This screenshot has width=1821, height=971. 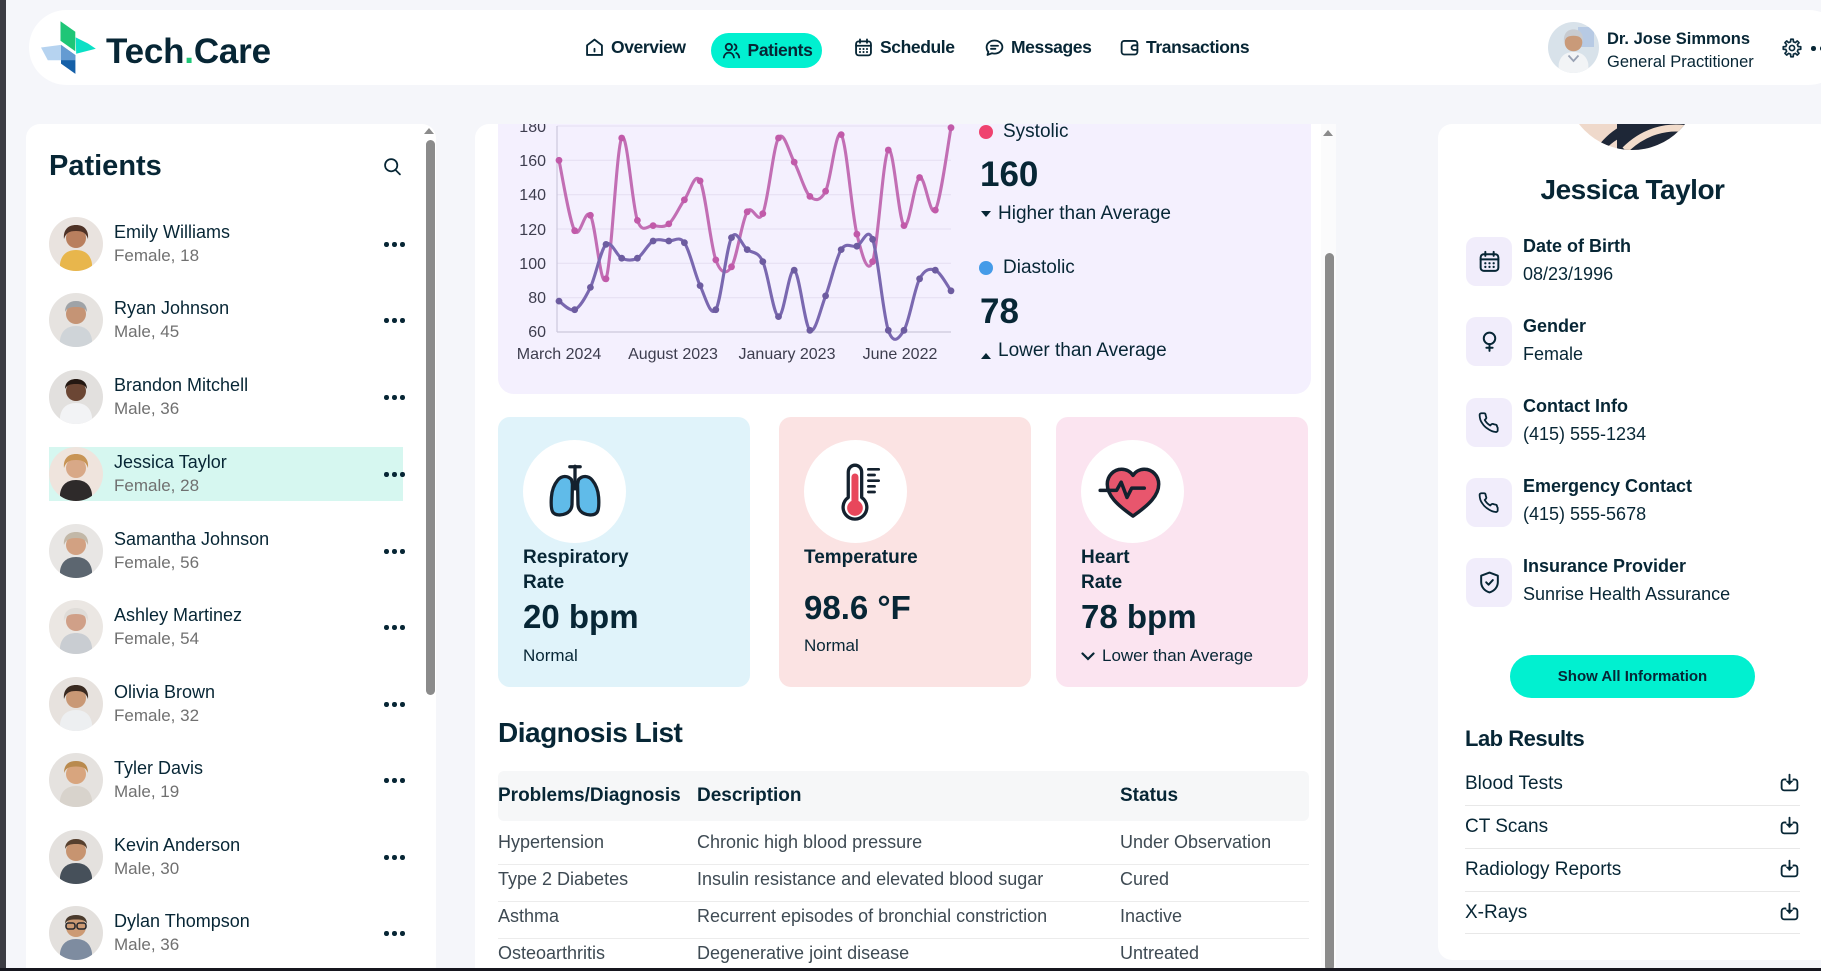 What do you see at coordinates (673, 354) in the screenshot?
I see `svg-text: August 2023` at bounding box center [673, 354].